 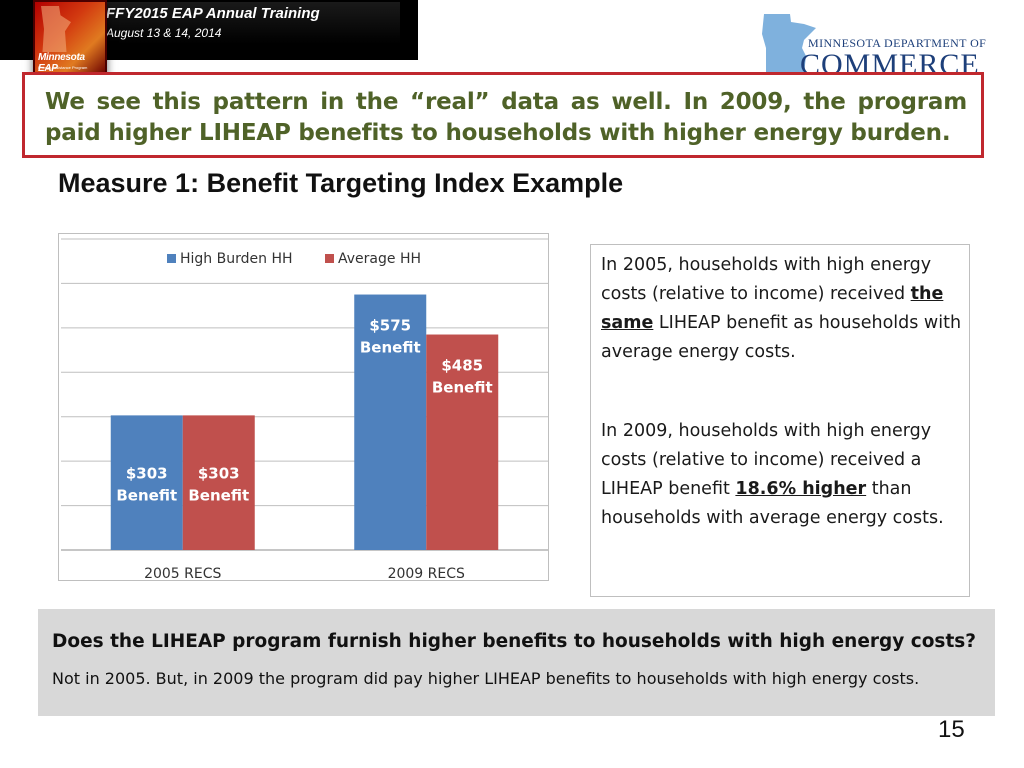 I want to click on explanation-2009-emphasis: 18.6% higher, so click(x=801, y=489).